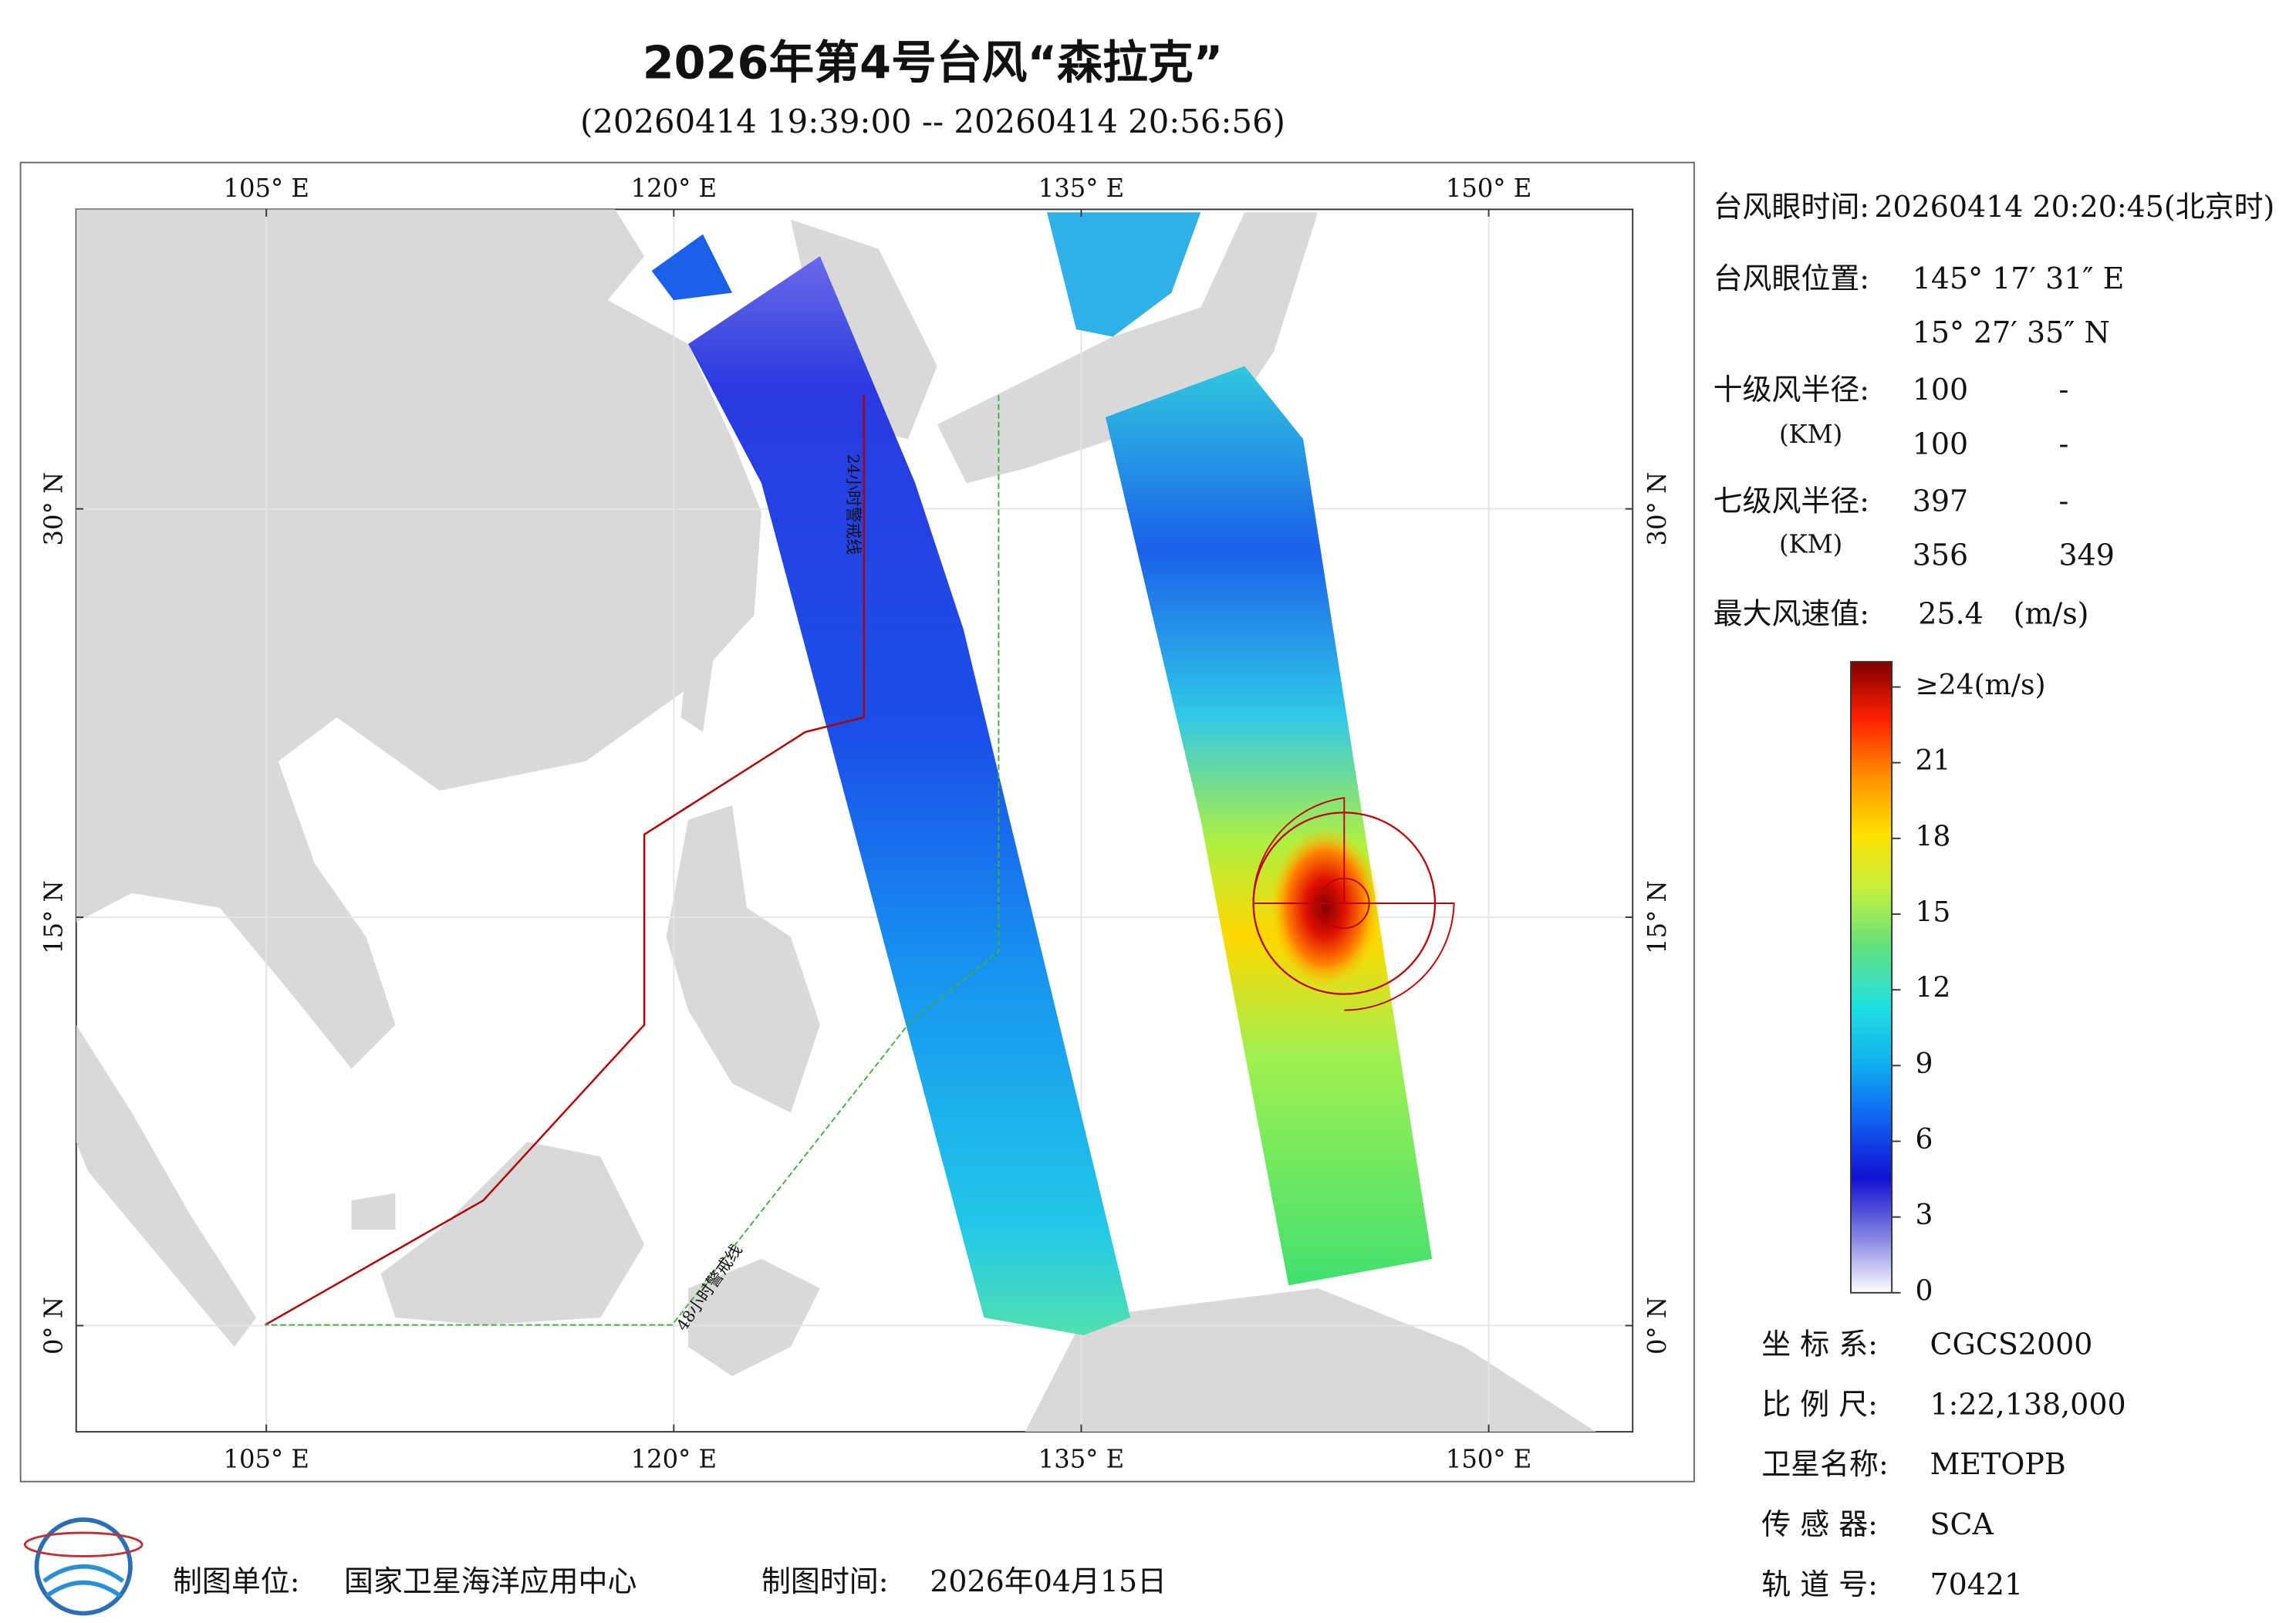 This screenshot has width=2296, height=1623. What do you see at coordinates (1819, 1404) in the screenshot?
I see `meta-label: 比 例 尺:` at bounding box center [1819, 1404].